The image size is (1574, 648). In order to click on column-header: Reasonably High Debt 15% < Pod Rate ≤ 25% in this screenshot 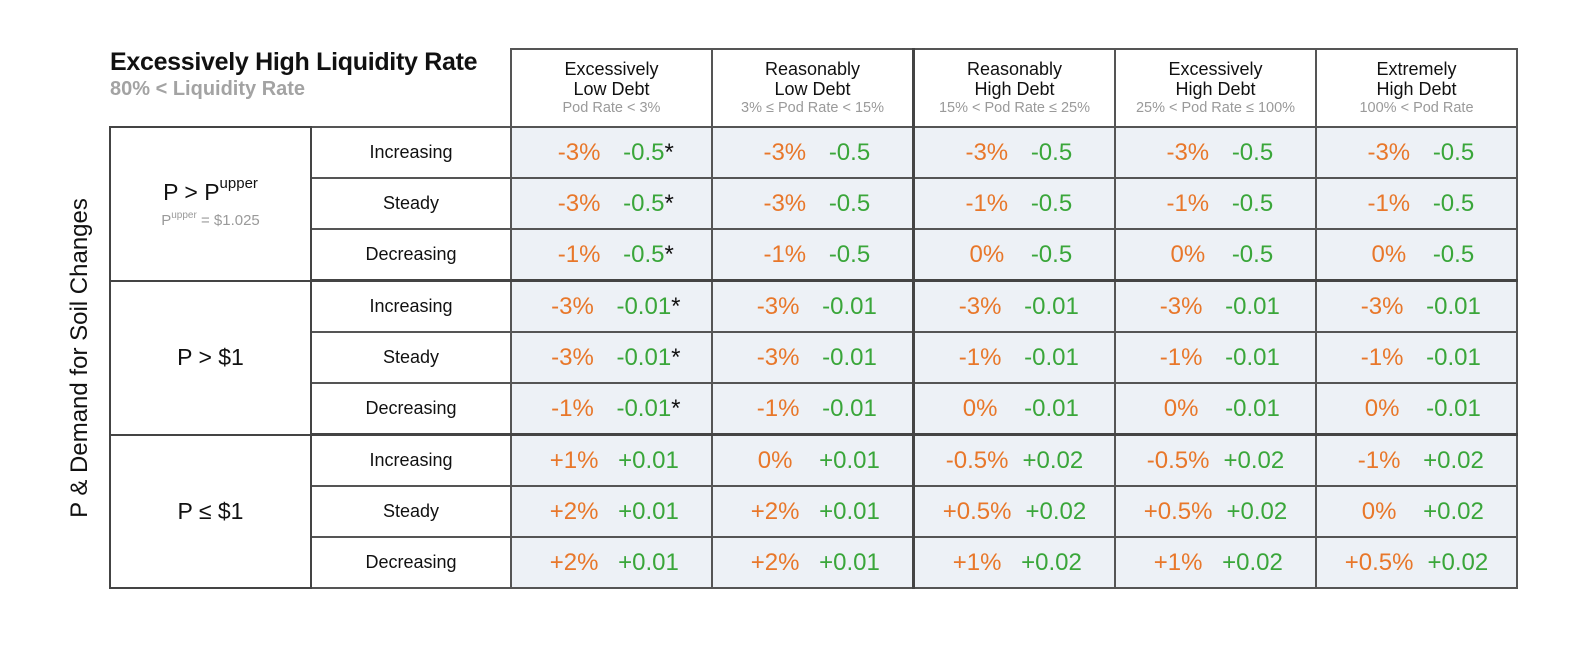, I will do `click(1014, 88)`.